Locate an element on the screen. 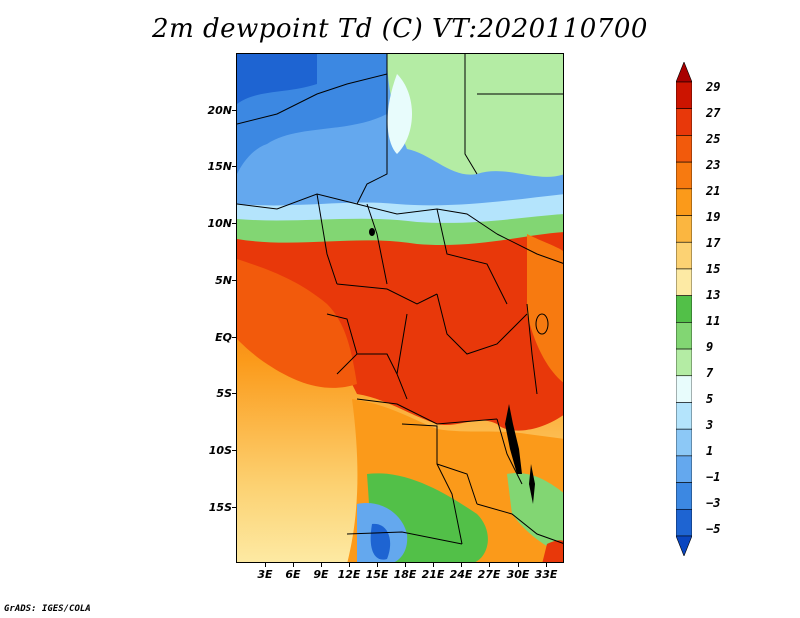 Image resolution: width=800 pixels, height=618 pixels. x-tick-label: 27E is located at coordinates (489, 574).